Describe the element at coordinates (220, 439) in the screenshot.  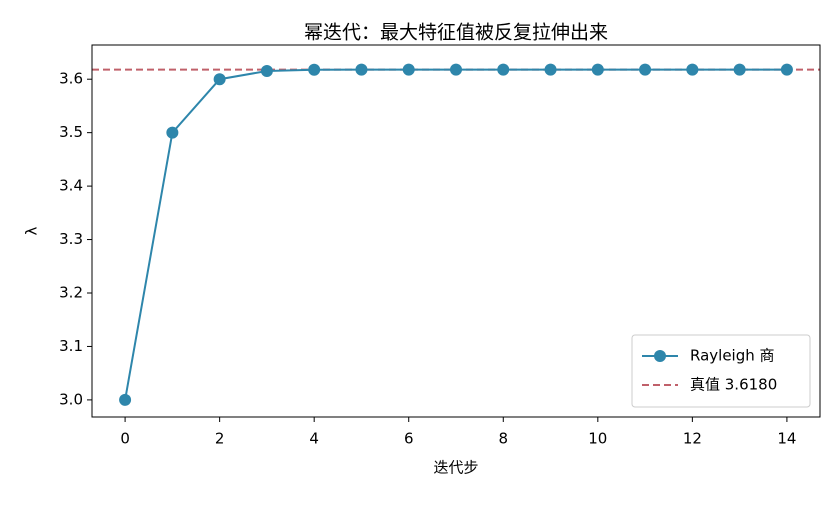
I see `x-tick-label: 2` at that location.